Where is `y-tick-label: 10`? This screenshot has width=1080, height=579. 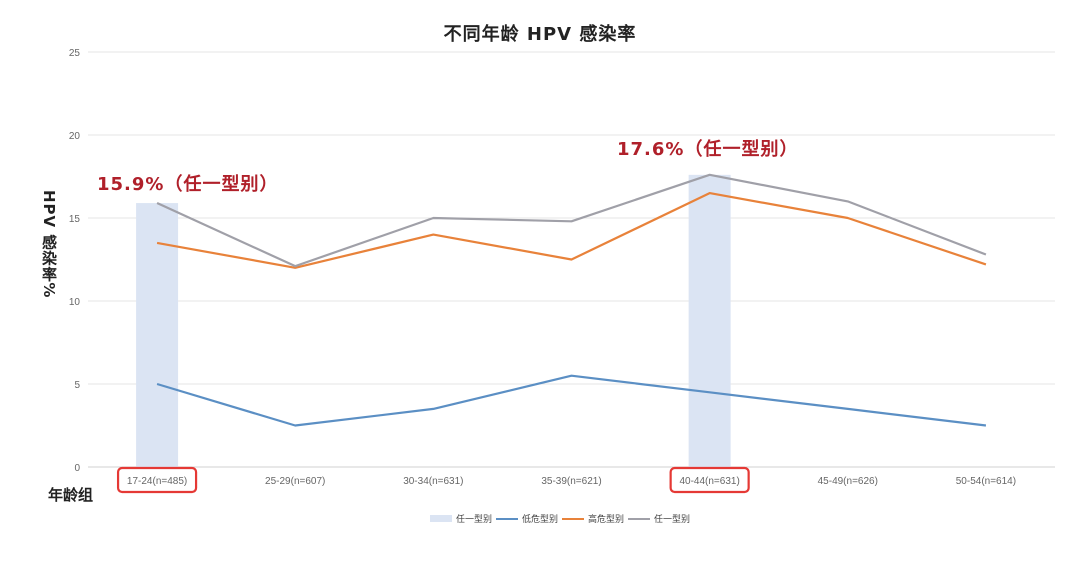 y-tick-label: 10 is located at coordinates (75, 302).